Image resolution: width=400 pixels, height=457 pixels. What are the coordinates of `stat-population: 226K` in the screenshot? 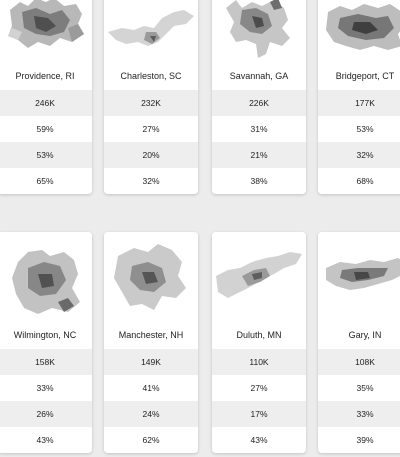 It's located at (259, 103).